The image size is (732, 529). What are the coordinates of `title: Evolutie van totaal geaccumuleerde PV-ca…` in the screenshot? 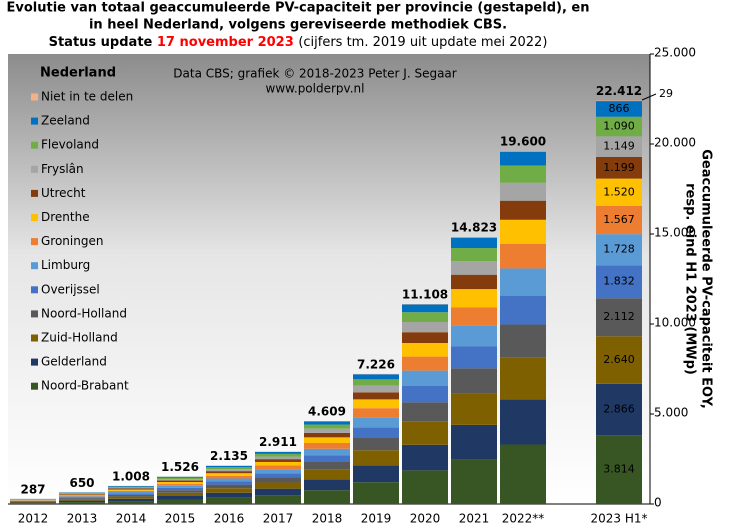 It's located at (298, 8).